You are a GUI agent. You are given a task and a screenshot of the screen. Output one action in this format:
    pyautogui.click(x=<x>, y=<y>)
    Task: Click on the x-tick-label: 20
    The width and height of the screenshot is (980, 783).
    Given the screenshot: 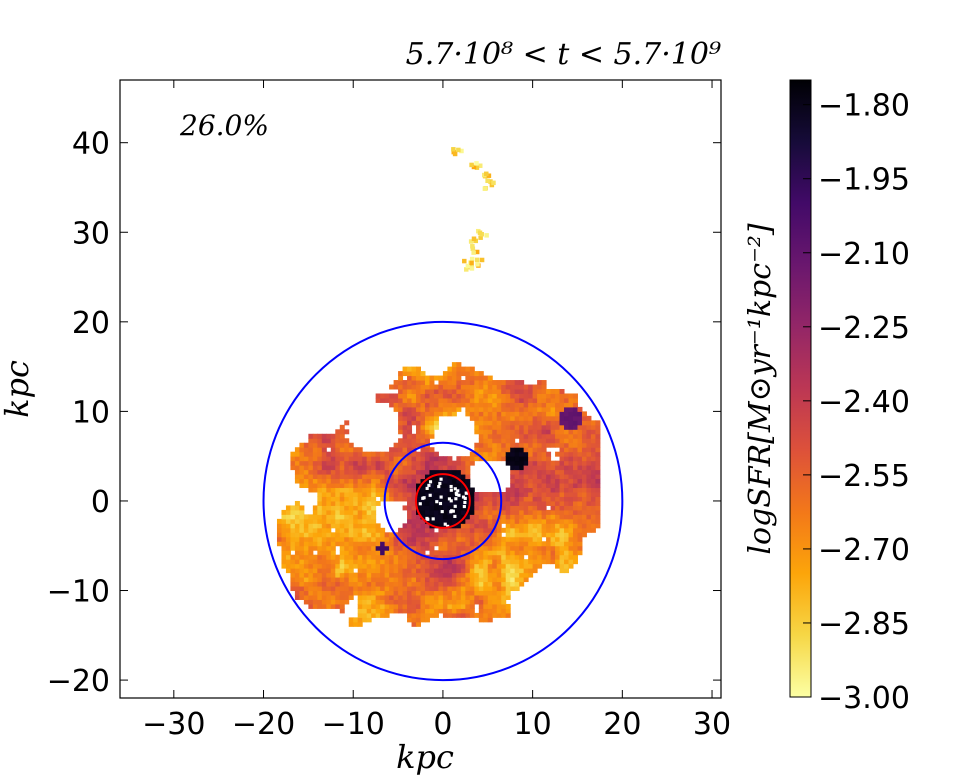 What is the action you would take?
    pyautogui.click(x=622, y=724)
    